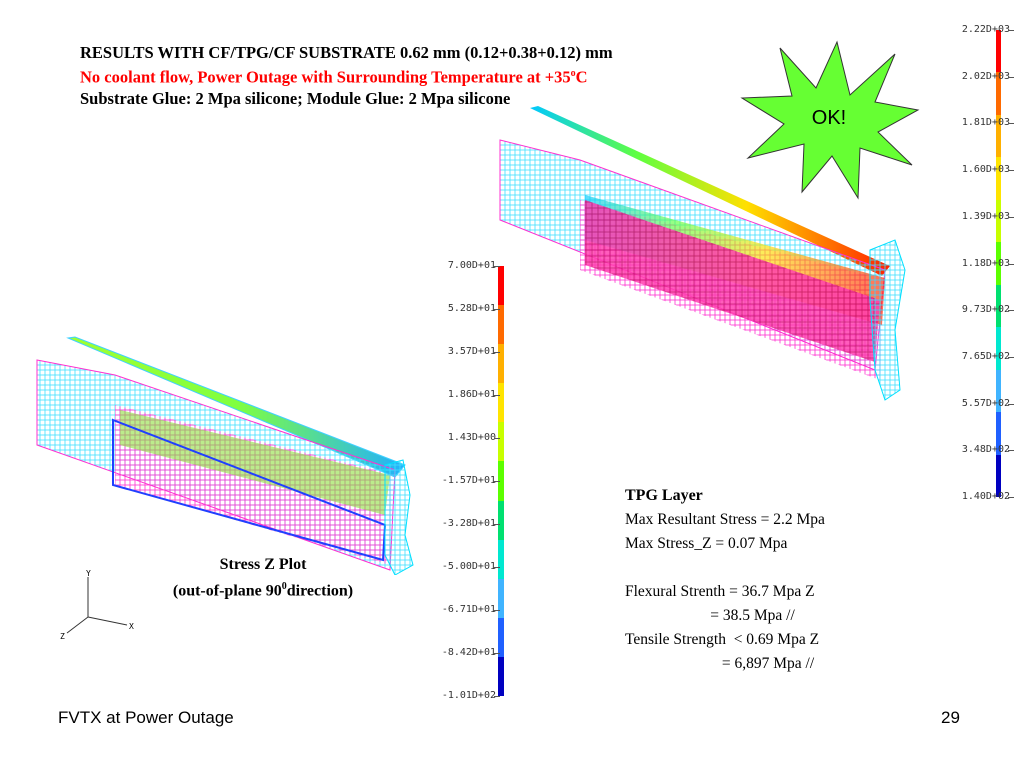 The height and width of the screenshot is (768, 1024). I want to click on left-scale-label: -8.42D+01, so click(468, 652).